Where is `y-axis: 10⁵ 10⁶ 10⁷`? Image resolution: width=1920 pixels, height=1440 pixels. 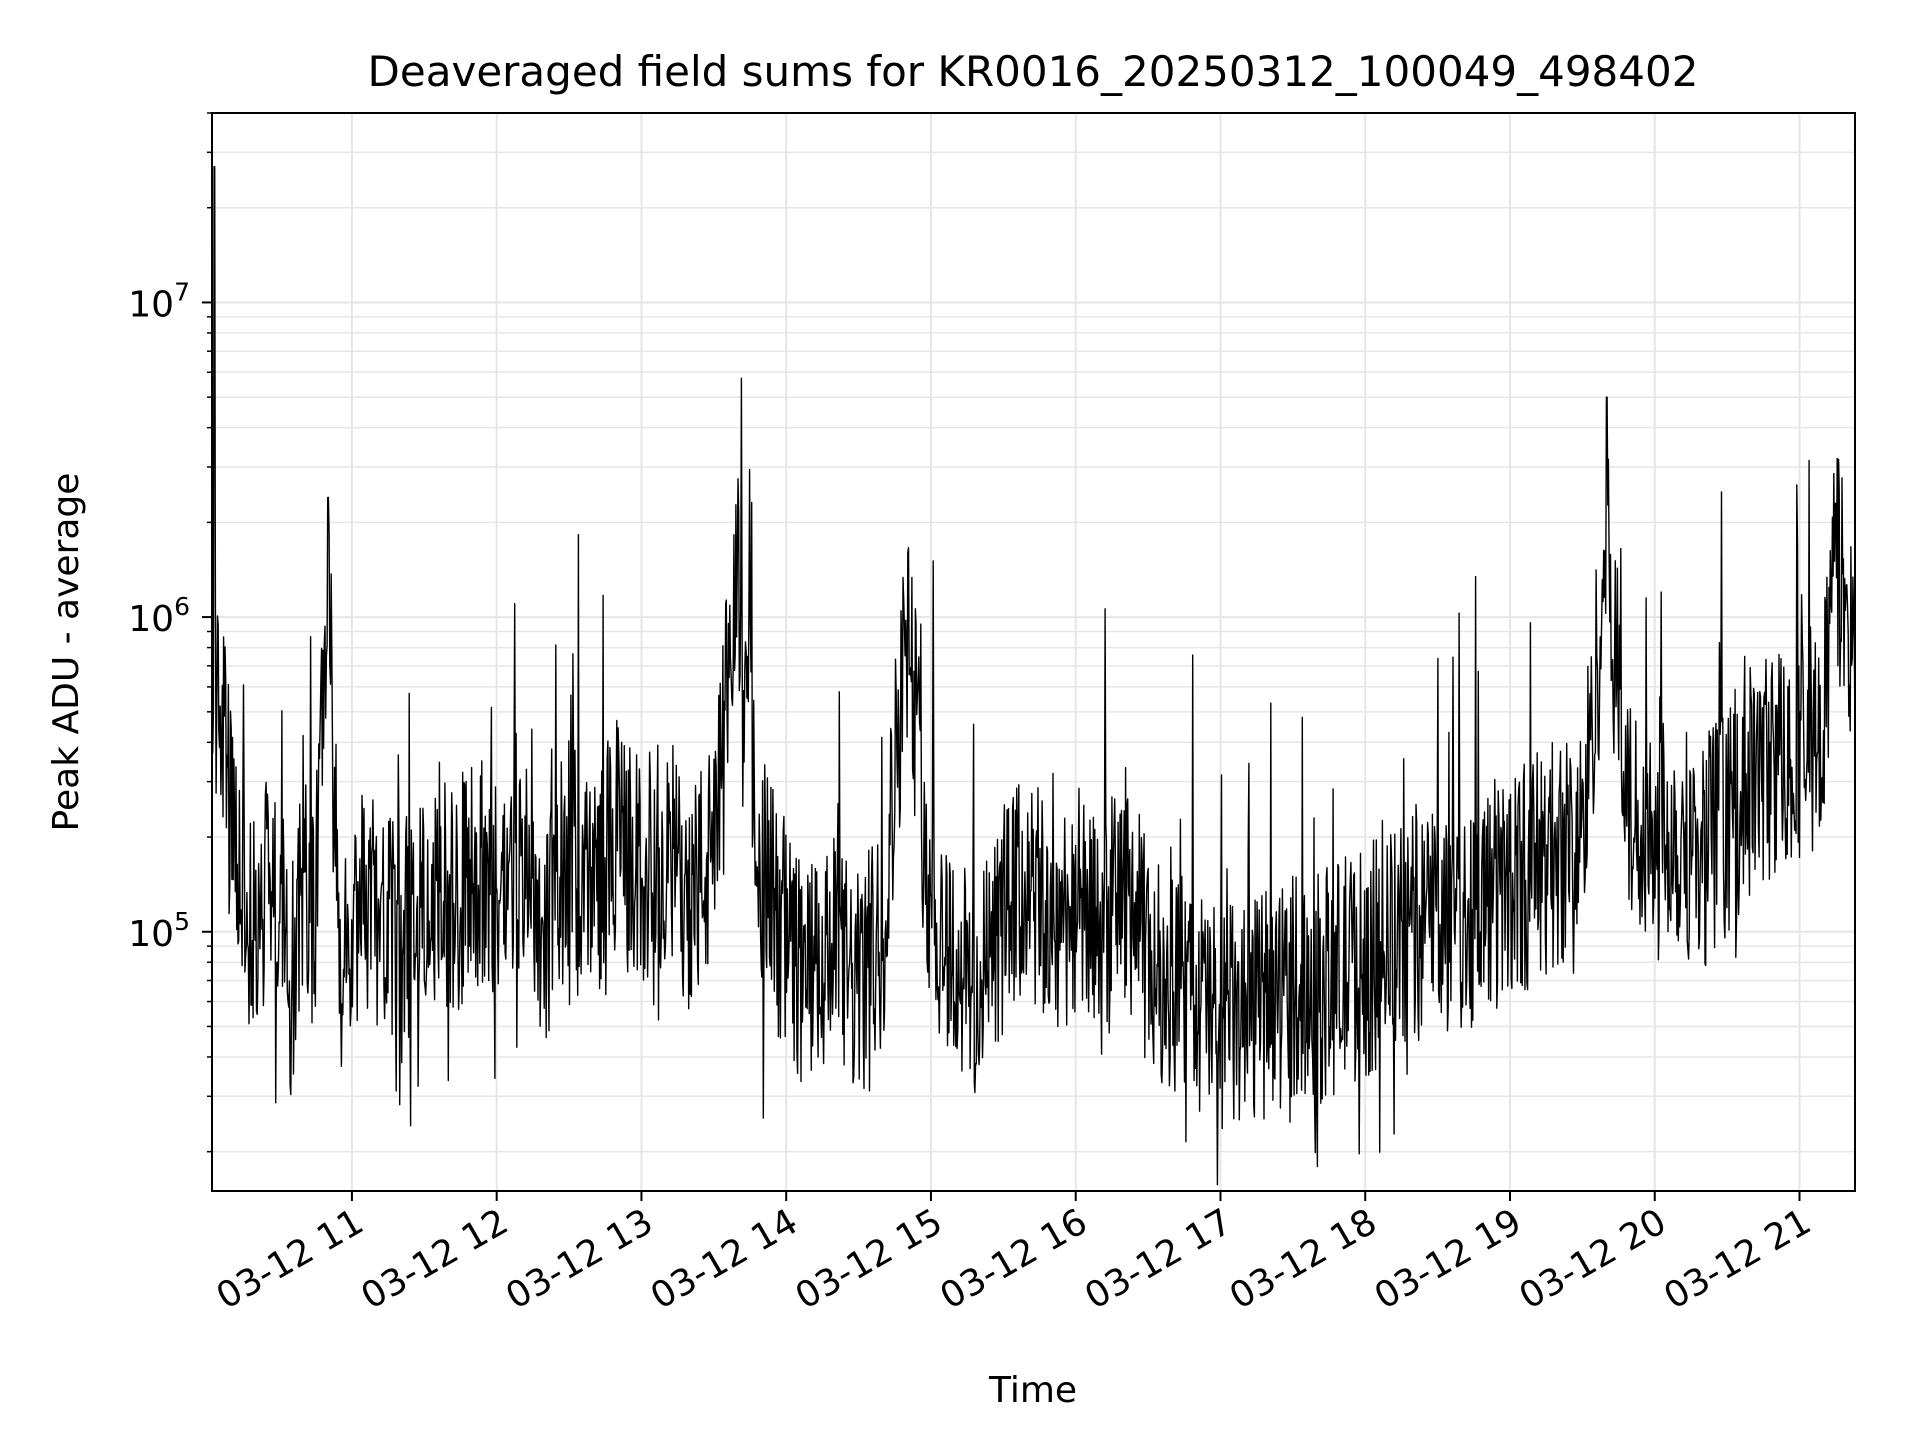 y-axis: 10⁵ 10⁶ 10⁷ is located at coordinates (170, 632).